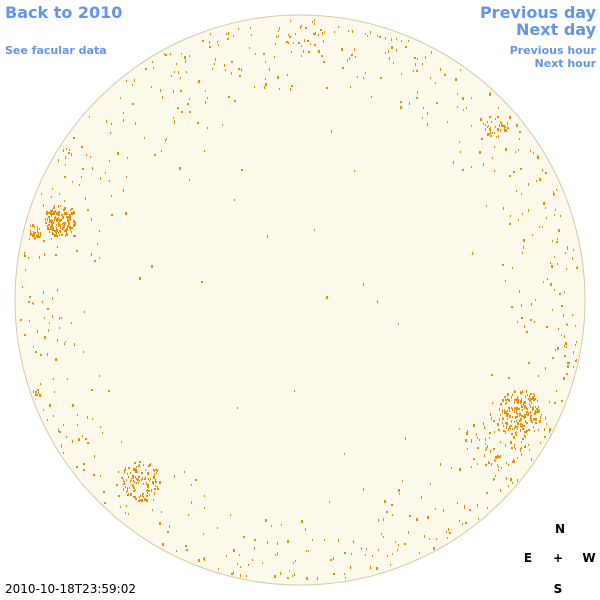 The image size is (600, 600). I want to click on next-day-link: Next day, so click(556, 29).